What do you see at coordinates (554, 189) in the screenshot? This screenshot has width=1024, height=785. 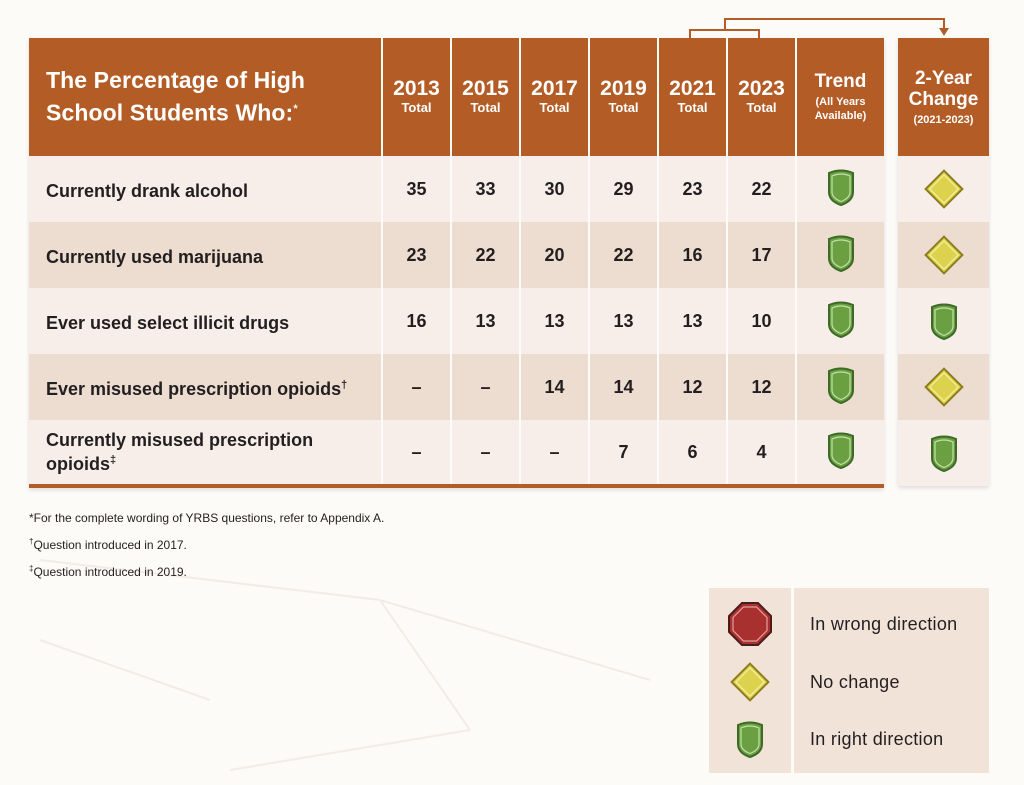 I see `value-cell: 30` at bounding box center [554, 189].